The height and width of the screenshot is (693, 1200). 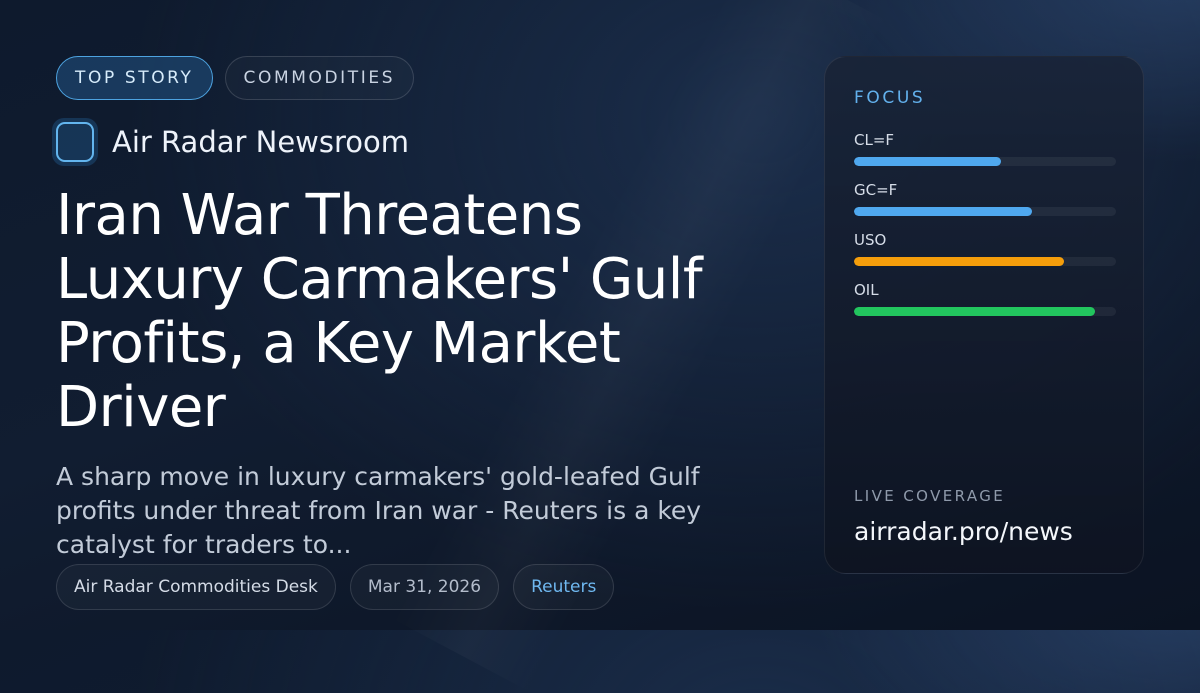 I want to click on focus-title: FOCUS, so click(x=890, y=98).